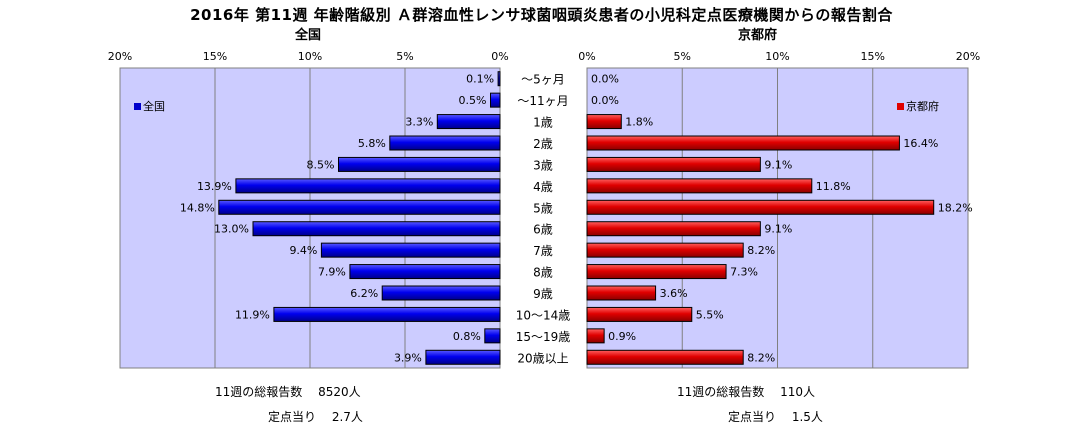 This screenshot has width=1083, height=429. I want to click on category-label: 20歳以上, so click(542, 358).